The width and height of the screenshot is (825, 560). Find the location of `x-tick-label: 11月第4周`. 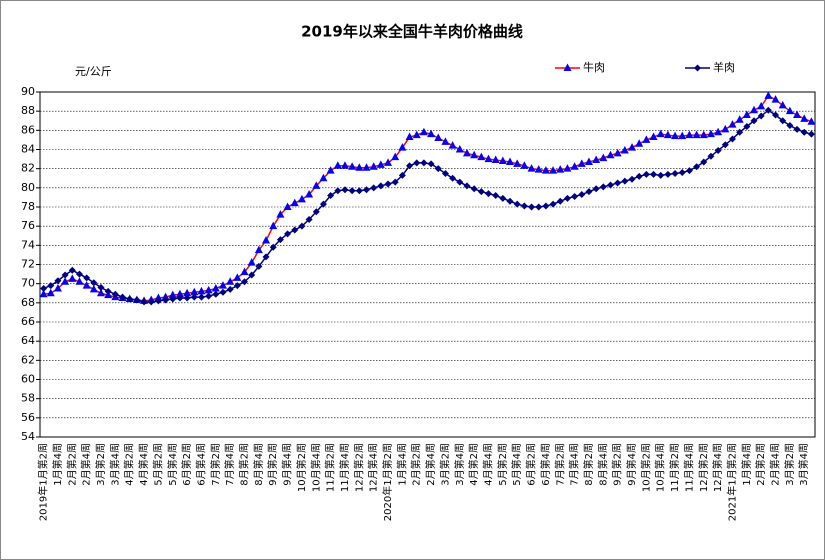

x-tick-label: 11月第4周 is located at coordinates (344, 467).